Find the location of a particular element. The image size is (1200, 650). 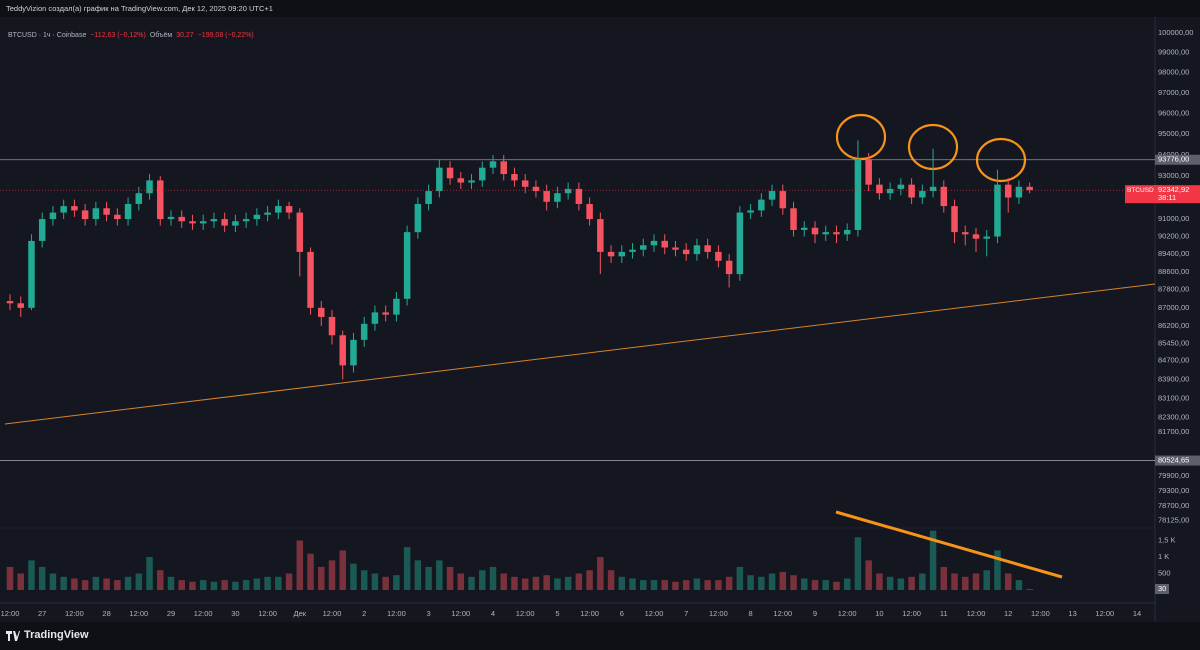

x-tick-label: 5 is located at coordinates (557, 613).